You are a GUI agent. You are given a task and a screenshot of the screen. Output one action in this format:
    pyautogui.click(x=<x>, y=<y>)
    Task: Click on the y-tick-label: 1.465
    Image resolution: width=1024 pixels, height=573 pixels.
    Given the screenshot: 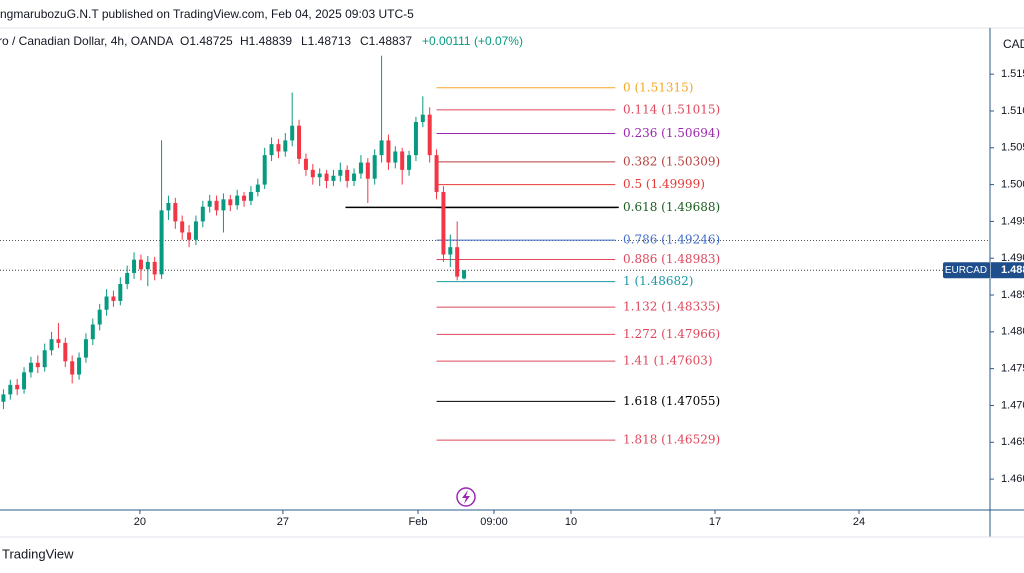 What is the action you would take?
    pyautogui.click(x=1012, y=442)
    